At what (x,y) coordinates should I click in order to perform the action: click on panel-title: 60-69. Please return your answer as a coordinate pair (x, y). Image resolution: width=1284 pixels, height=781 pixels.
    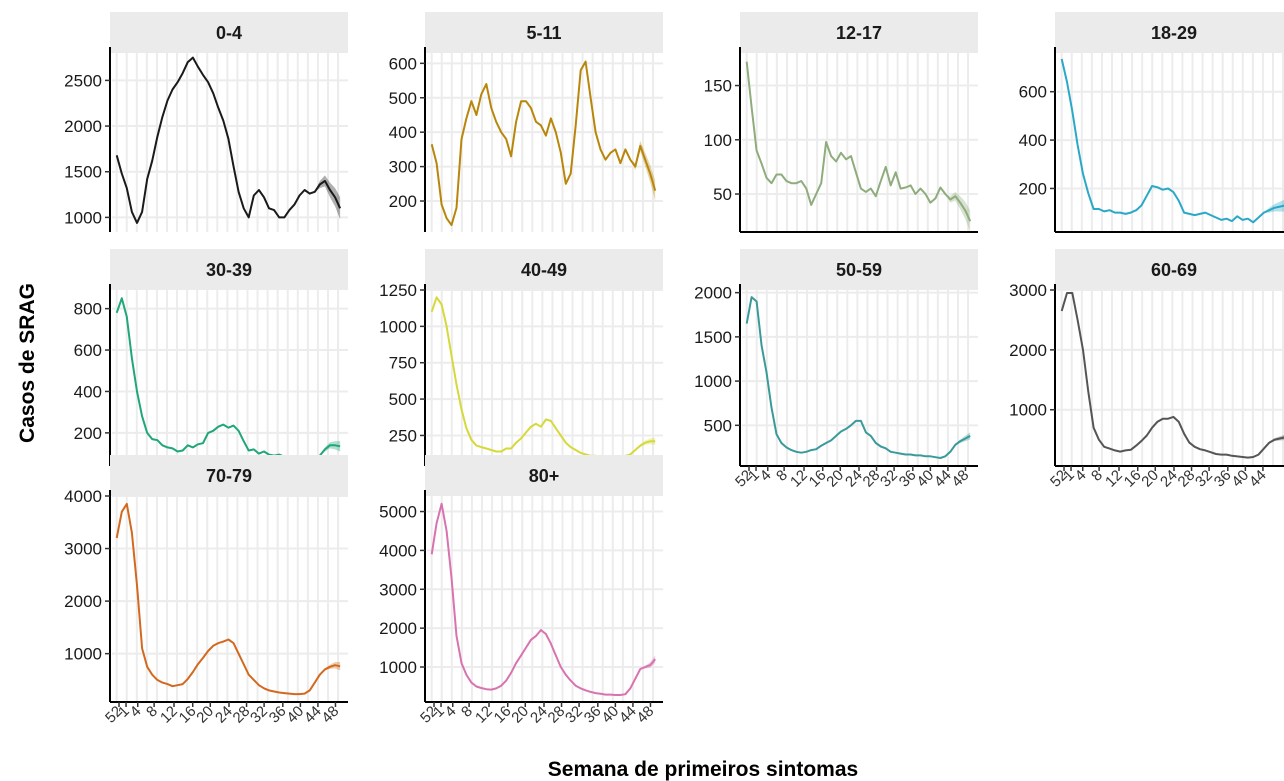
    Looking at the image, I should click on (1174, 270).